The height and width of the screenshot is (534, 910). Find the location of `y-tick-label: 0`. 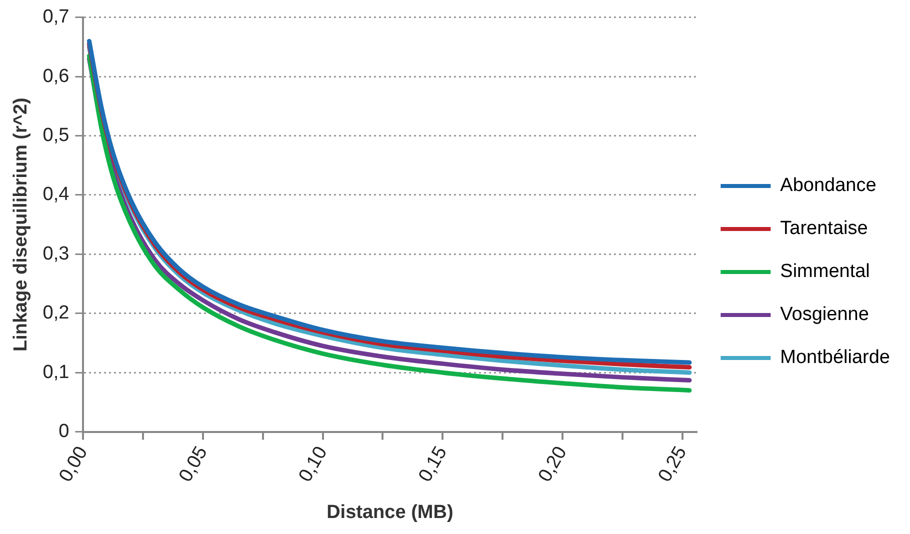

y-tick-label: 0 is located at coordinates (64, 431).